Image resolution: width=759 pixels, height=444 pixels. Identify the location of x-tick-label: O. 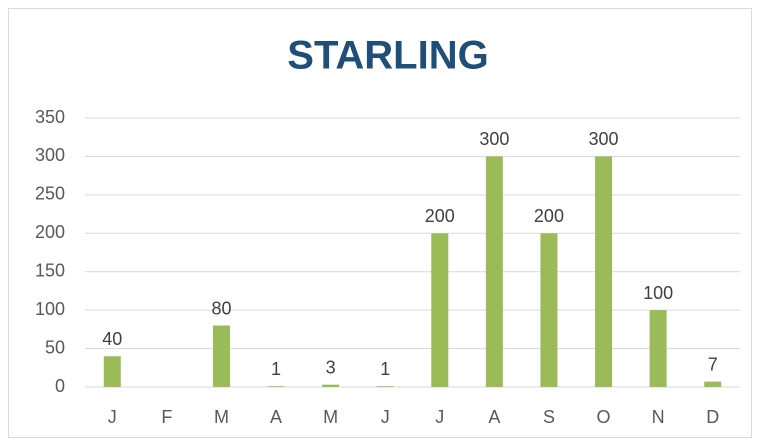
(604, 417).